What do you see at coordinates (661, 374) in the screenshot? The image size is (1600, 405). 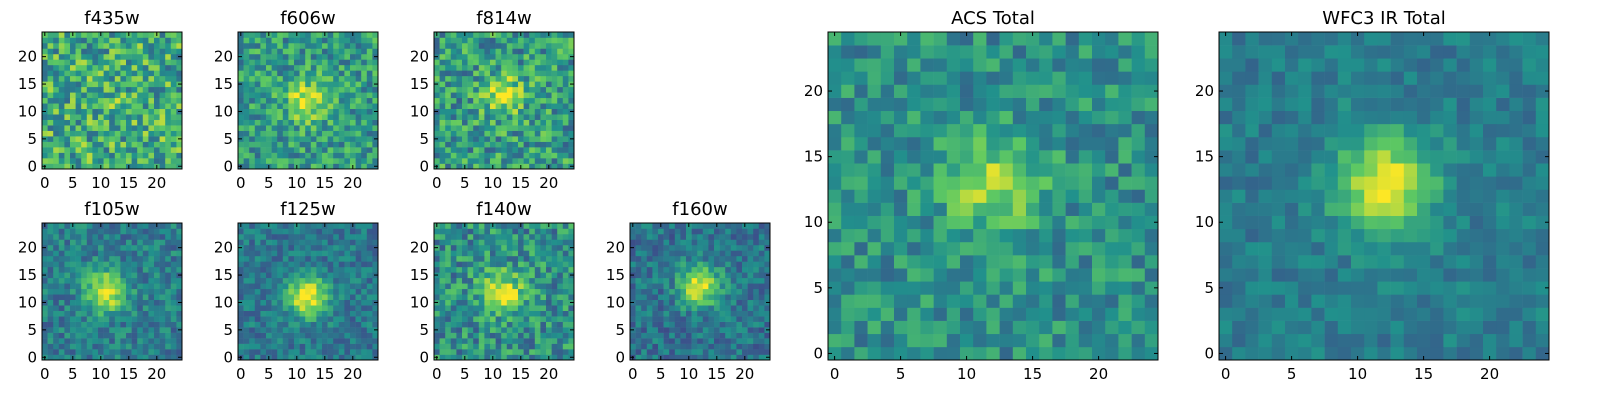 I see `x-tick-label: 5` at bounding box center [661, 374].